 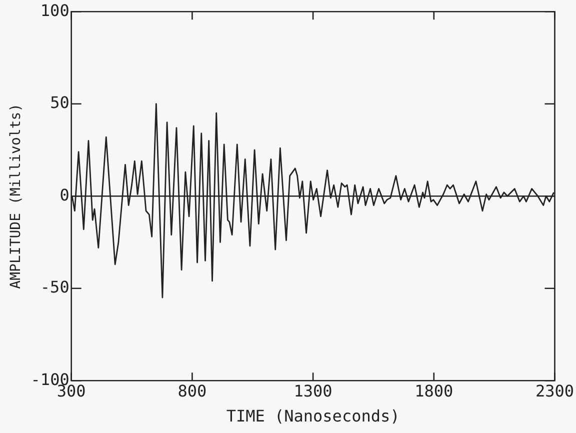 What do you see at coordinates (313, 390) in the screenshot?
I see `x-tick-label: 1300` at bounding box center [313, 390].